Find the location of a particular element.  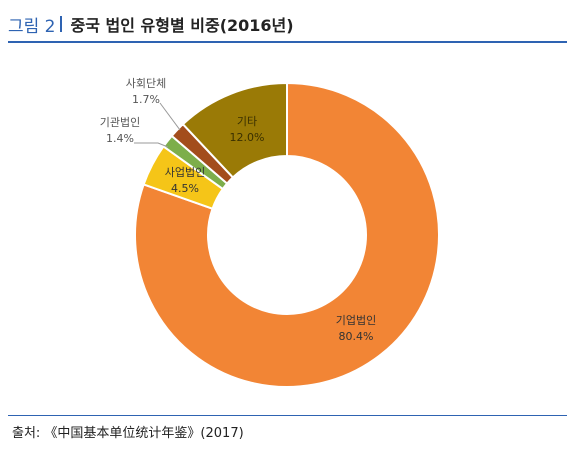

category-label: 기관법인 is located at coordinates (120, 122).